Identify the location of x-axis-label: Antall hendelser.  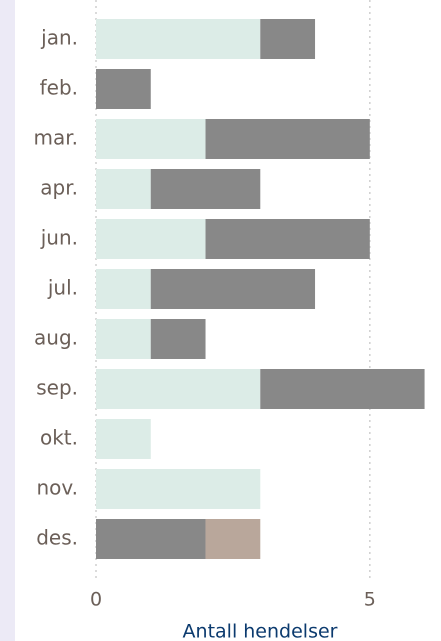
(260, 631).